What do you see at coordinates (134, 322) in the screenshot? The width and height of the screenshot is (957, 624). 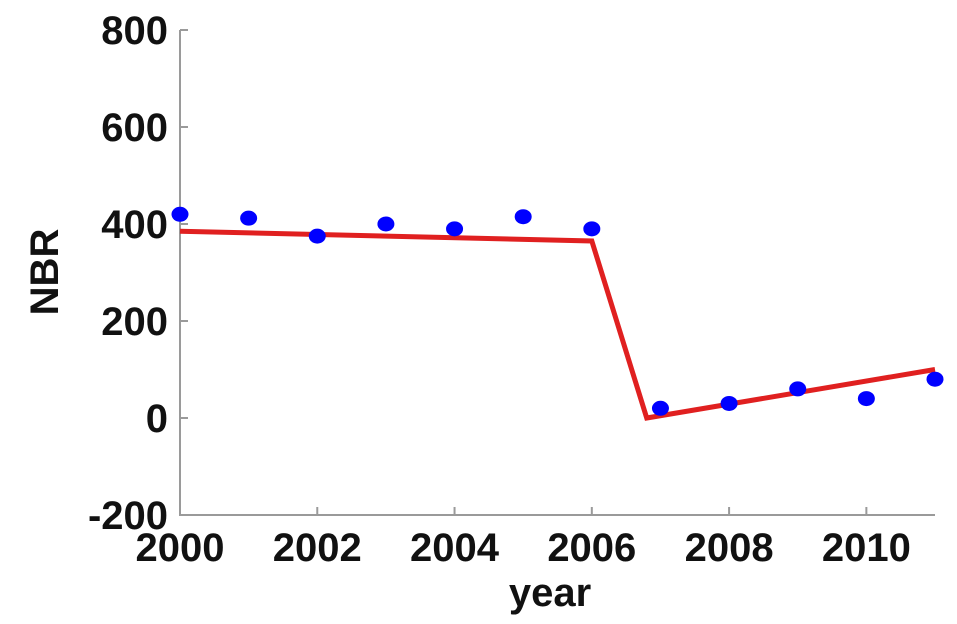 I see `y-tick-label: 200` at bounding box center [134, 322].